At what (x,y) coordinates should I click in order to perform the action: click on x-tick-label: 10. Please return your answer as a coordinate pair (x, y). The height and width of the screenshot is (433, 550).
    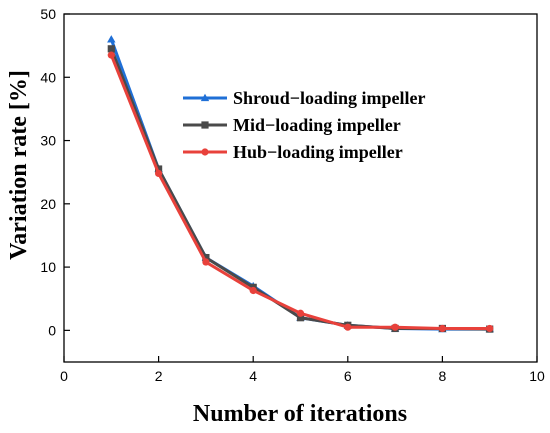
    Looking at the image, I should click on (537, 376).